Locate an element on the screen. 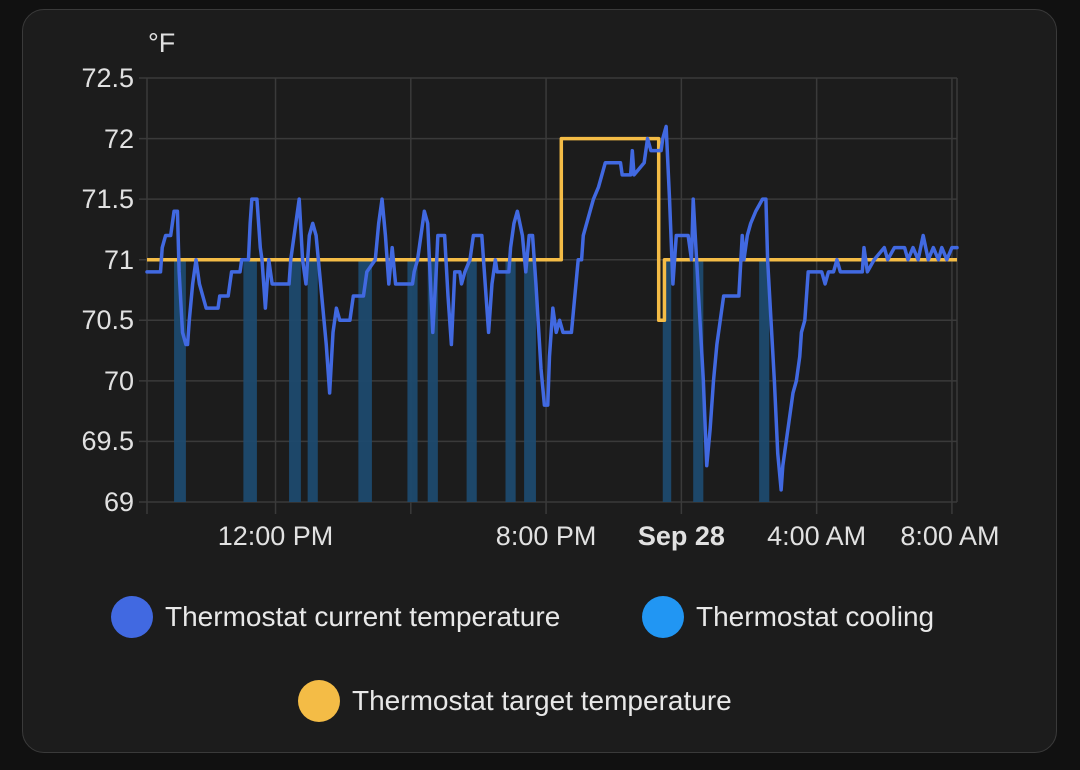 Image resolution: width=1080 pixels, height=770 pixels. legend-item-current-temperature: Thermostat current temperature is located at coordinates (335, 617).